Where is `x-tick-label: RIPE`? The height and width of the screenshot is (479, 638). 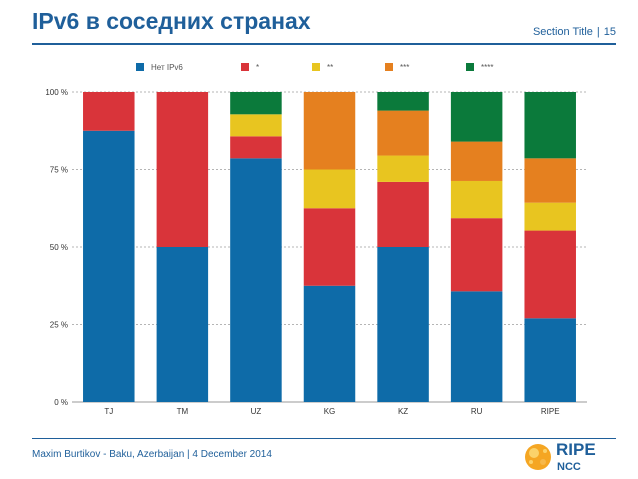
x-tick-label: RIPE is located at coordinates (550, 411).